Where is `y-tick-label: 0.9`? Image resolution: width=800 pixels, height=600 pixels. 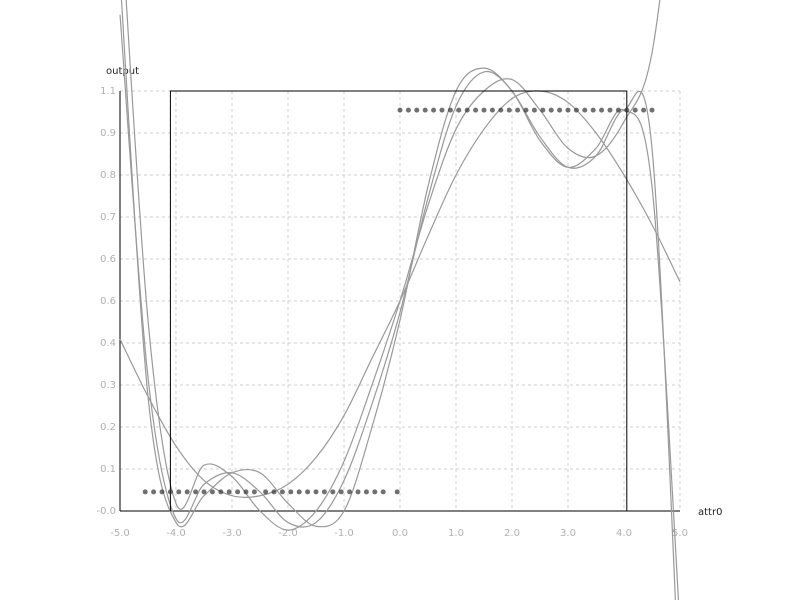 y-tick-label: 0.9 is located at coordinates (108, 133).